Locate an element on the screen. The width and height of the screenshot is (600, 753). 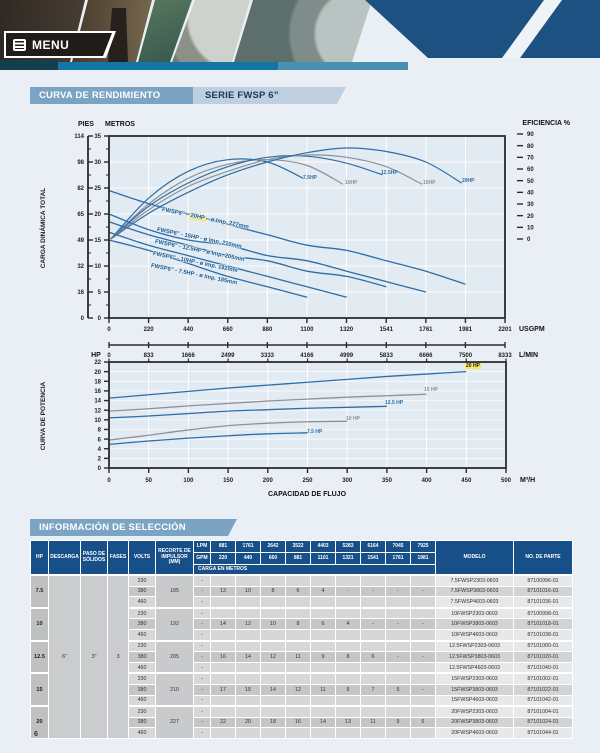
gpm-value-header: 1321 is located at coordinates (348, 558).